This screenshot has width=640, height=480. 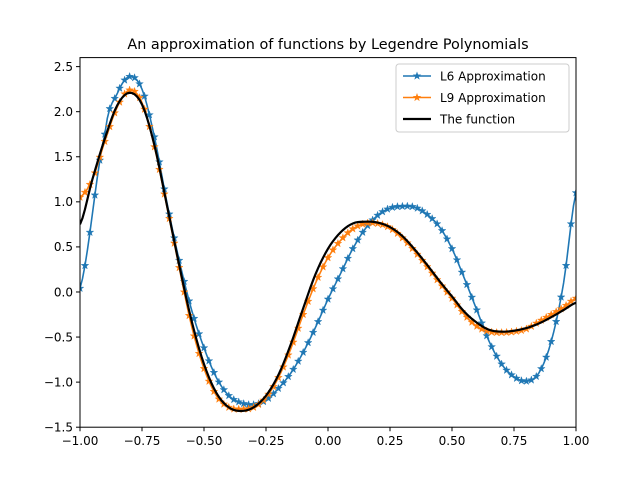 What do you see at coordinates (477, 119) in the screenshot?
I see `legend-label: The function` at bounding box center [477, 119].